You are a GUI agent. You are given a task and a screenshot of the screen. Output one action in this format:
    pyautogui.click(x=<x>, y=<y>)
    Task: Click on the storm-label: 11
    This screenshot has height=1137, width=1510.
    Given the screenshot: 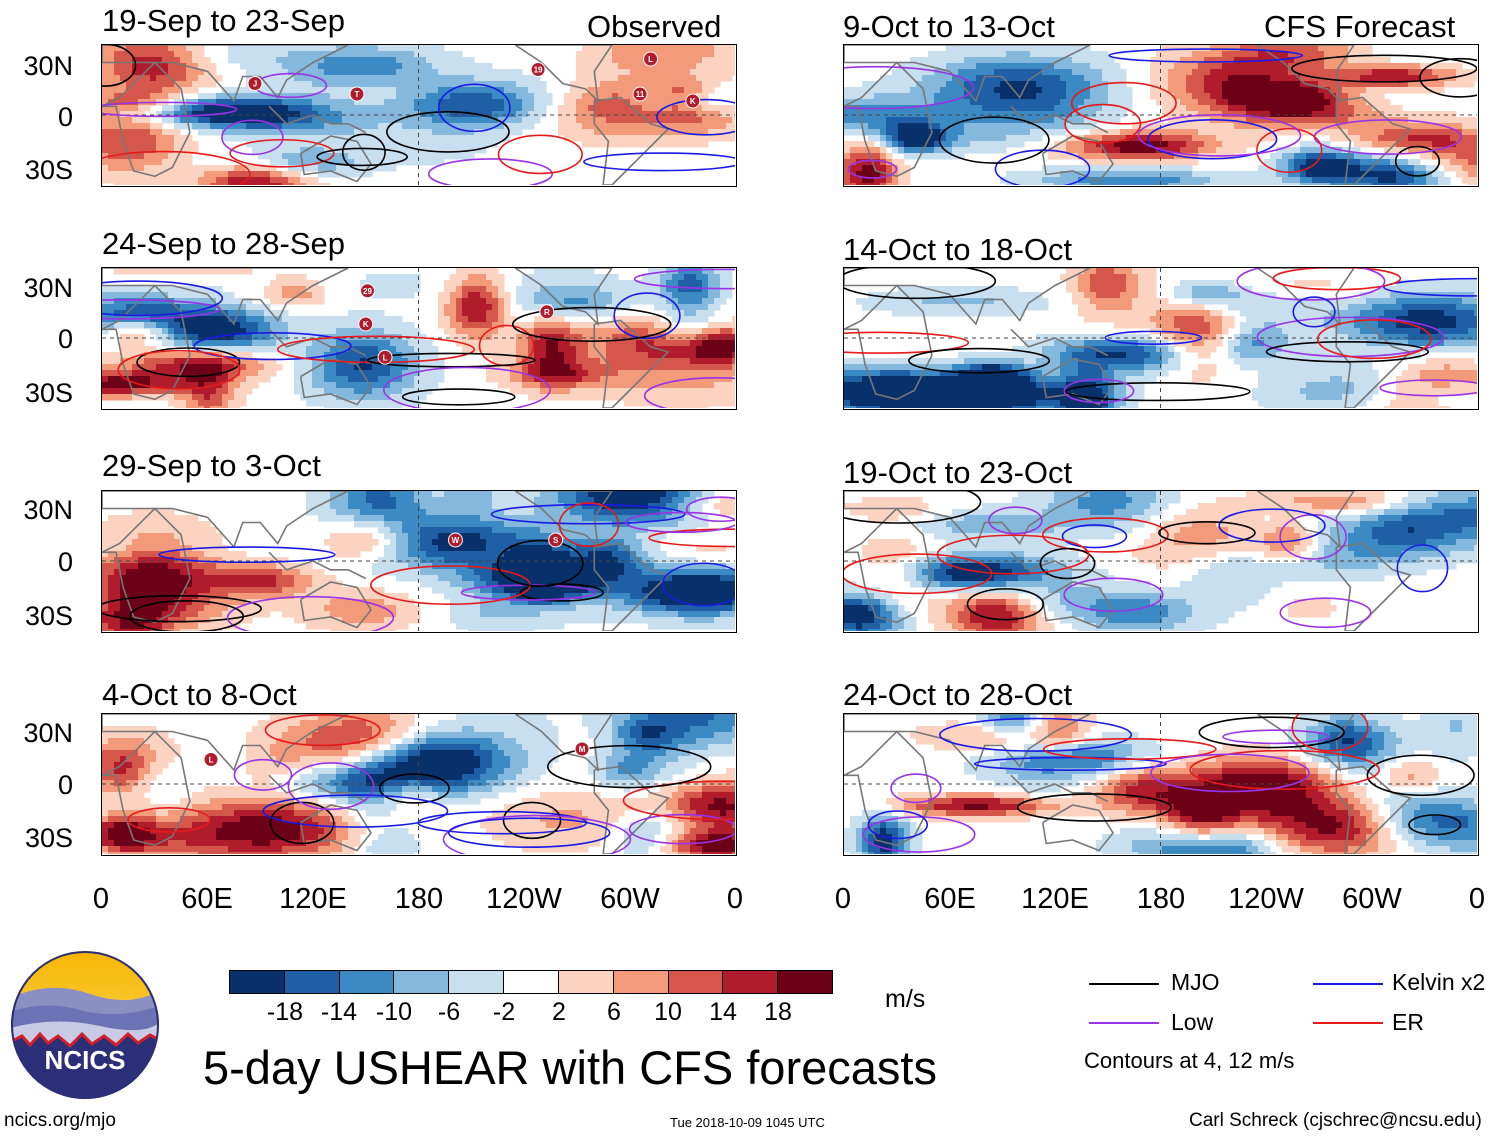 What is the action you would take?
    pyautogui.click(x=640, y=94)
    